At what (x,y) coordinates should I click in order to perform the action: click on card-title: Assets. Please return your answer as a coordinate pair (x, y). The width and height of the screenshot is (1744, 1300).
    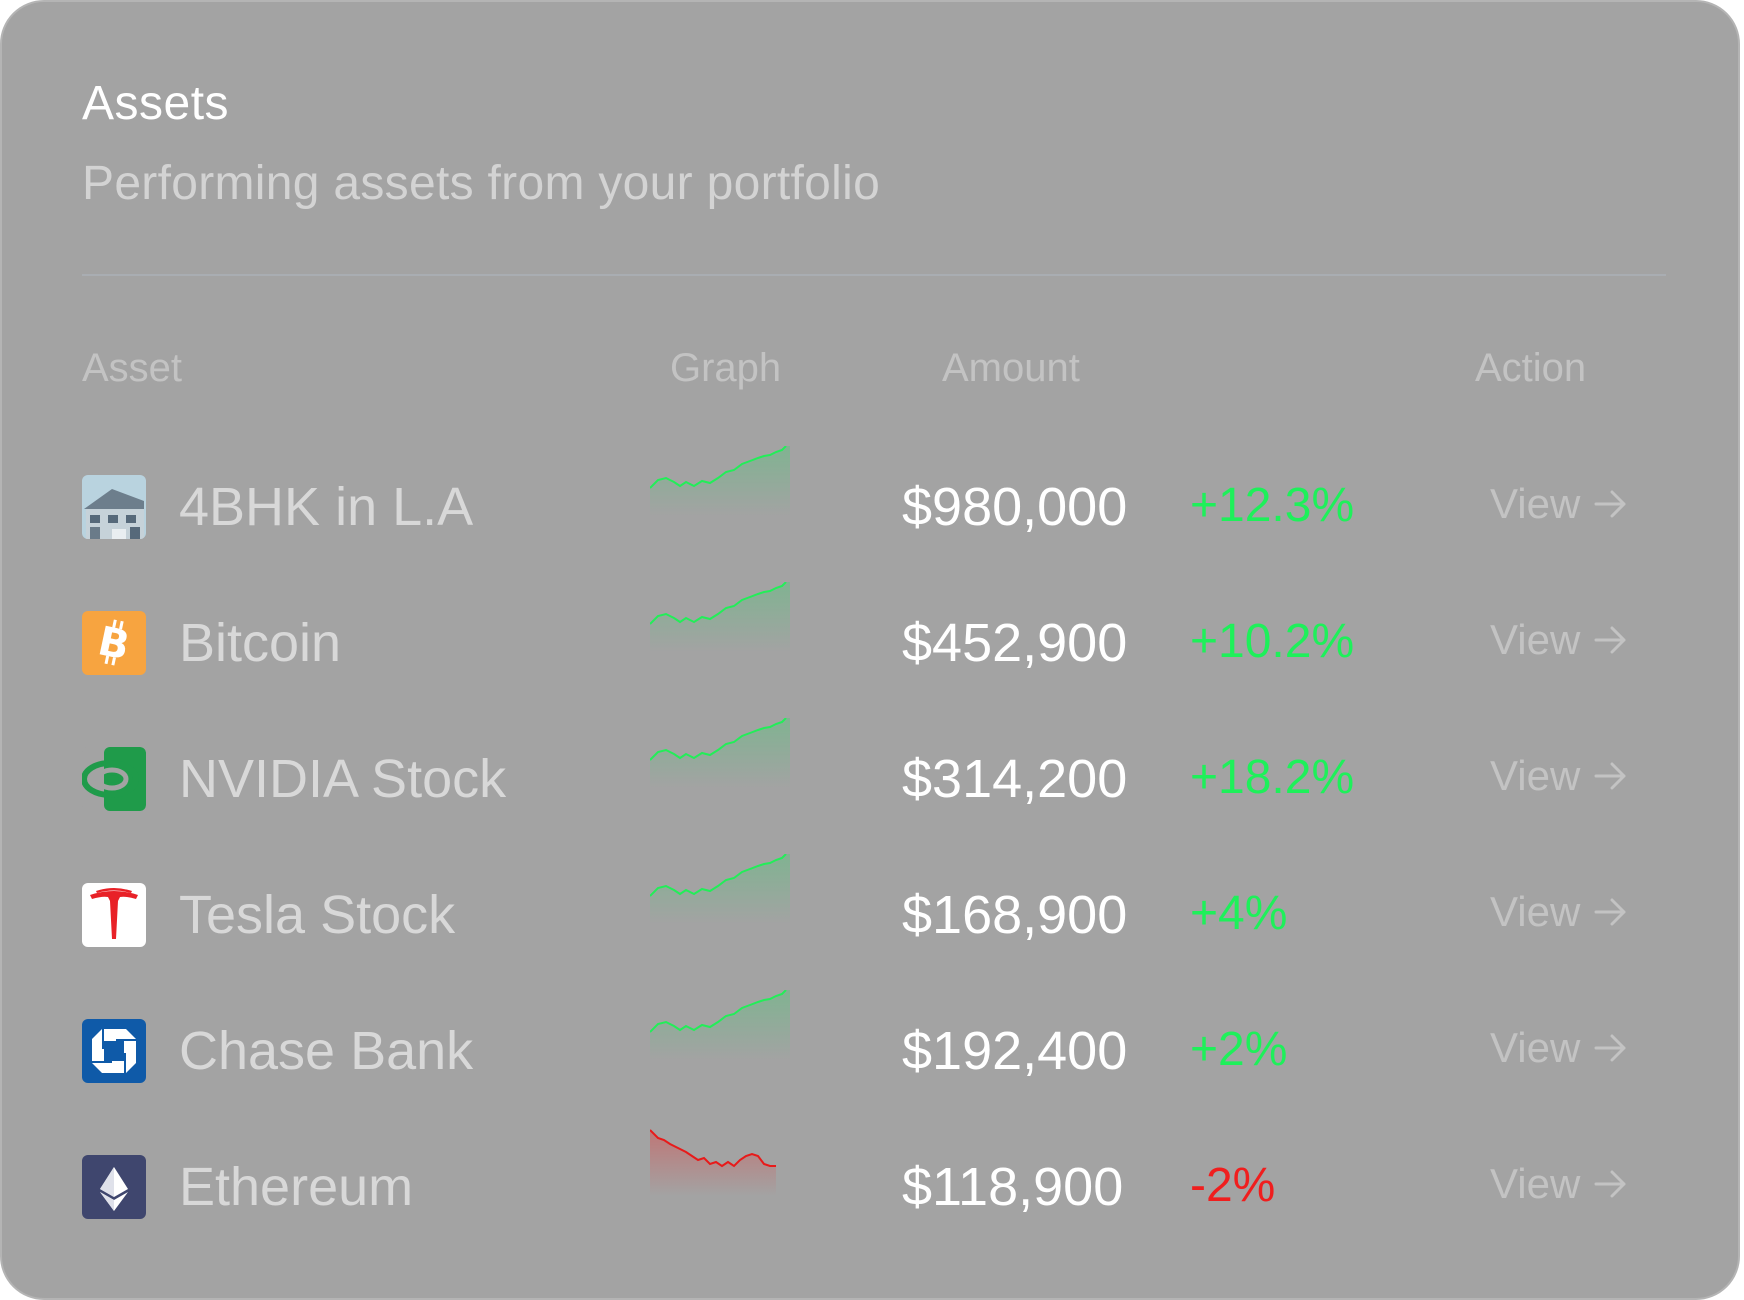
    Looking at the image, I should click on (156, 103).